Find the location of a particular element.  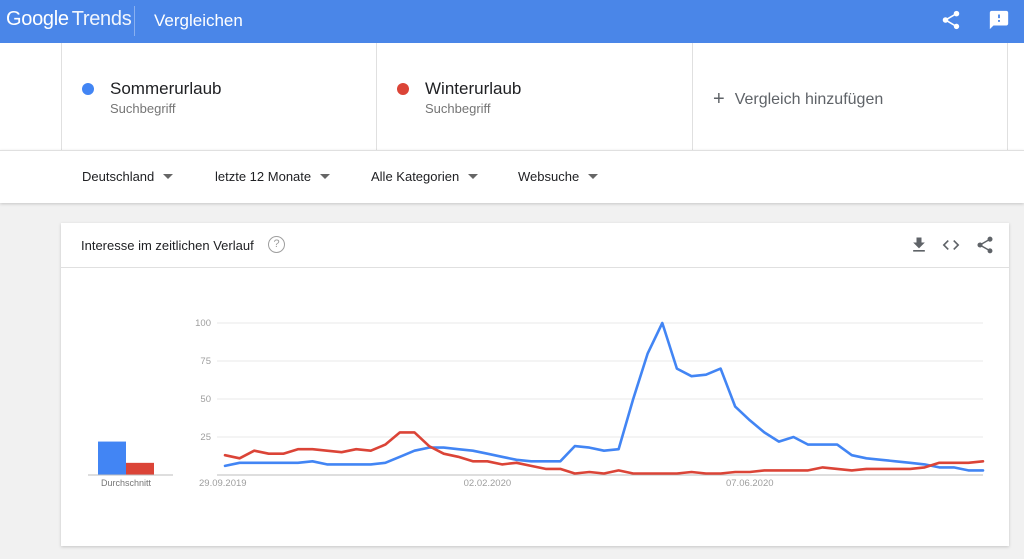

average-label: Durchschnitt is located at coordinates (126, 483).